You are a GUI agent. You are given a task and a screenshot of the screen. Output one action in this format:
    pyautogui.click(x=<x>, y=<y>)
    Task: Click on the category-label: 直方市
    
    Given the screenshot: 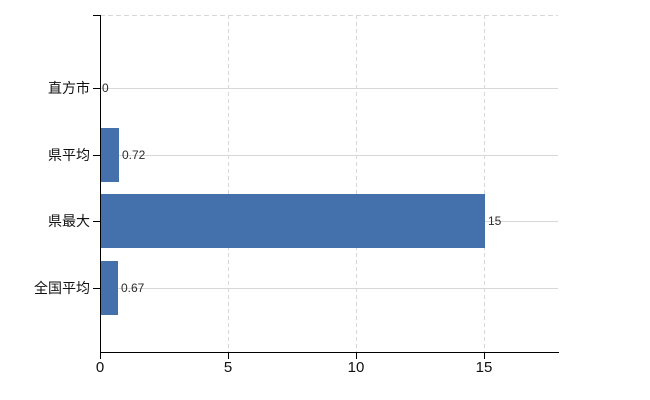 What is the action you would take?
    pyautogui.click(x=69, y=88)
    